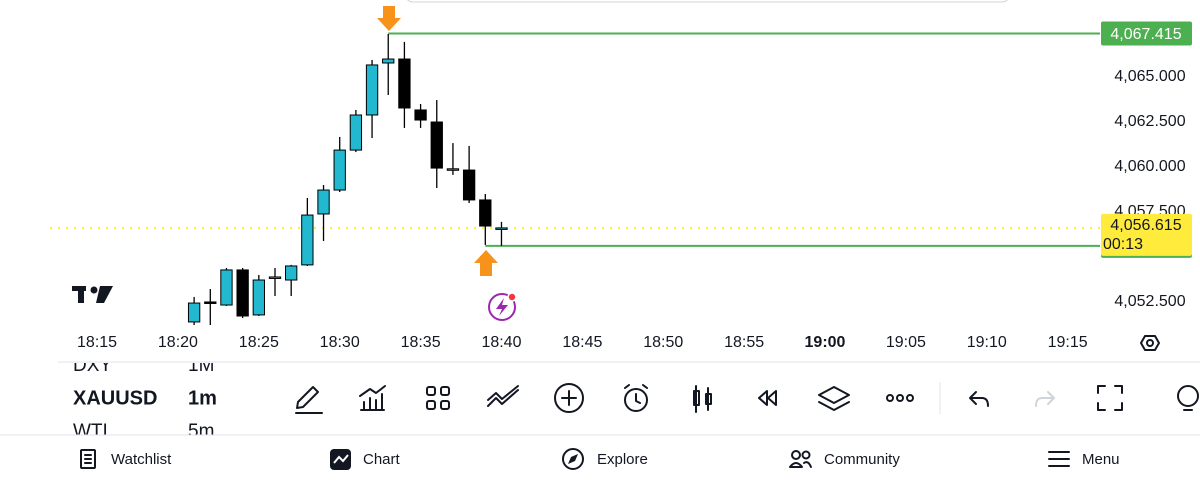  I want to click on x-tick-label: 18:45, so click(582, 342).